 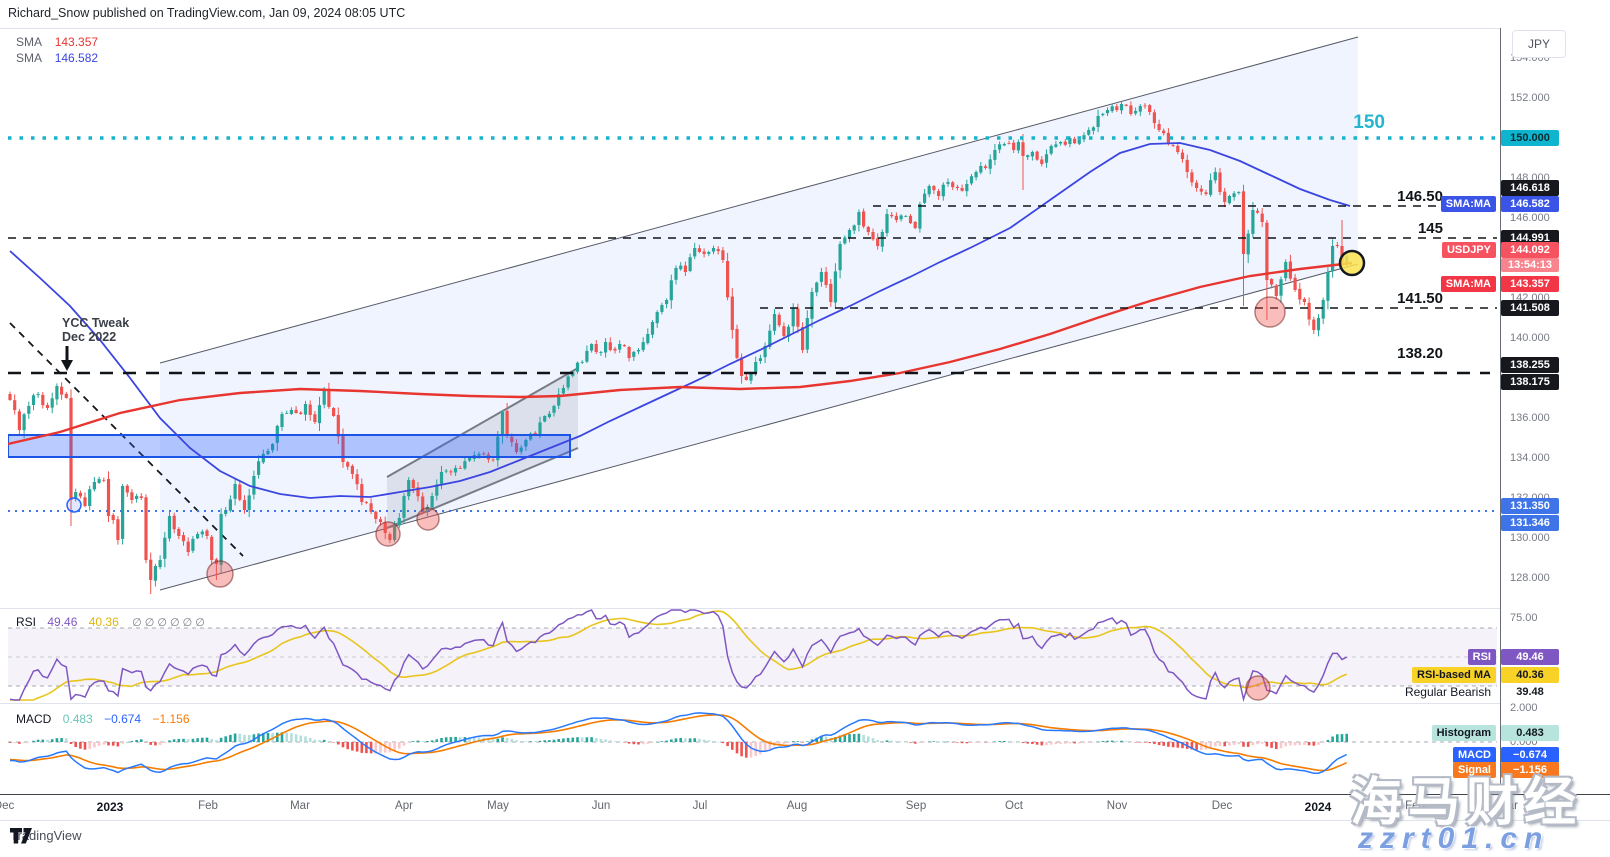 I want to click on tradingview-footer: TradingView, so click(x=46, y=836).